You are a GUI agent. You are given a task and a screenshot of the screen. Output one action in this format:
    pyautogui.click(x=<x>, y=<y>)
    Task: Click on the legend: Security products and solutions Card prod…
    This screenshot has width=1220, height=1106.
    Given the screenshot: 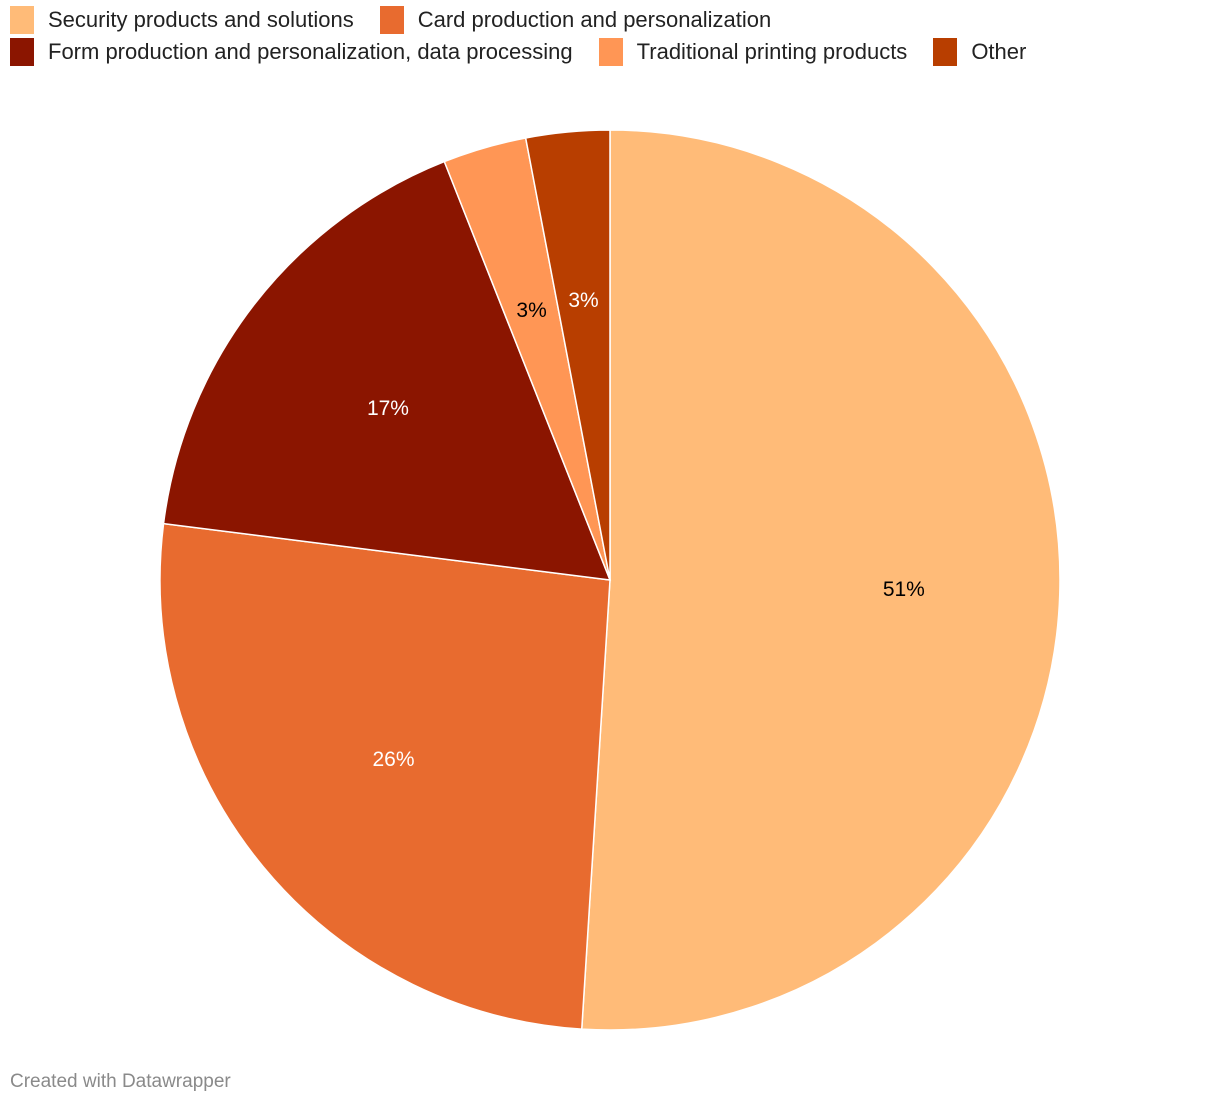 What is the action you would take?
    pyautogui.click(x=610, y=36)
    